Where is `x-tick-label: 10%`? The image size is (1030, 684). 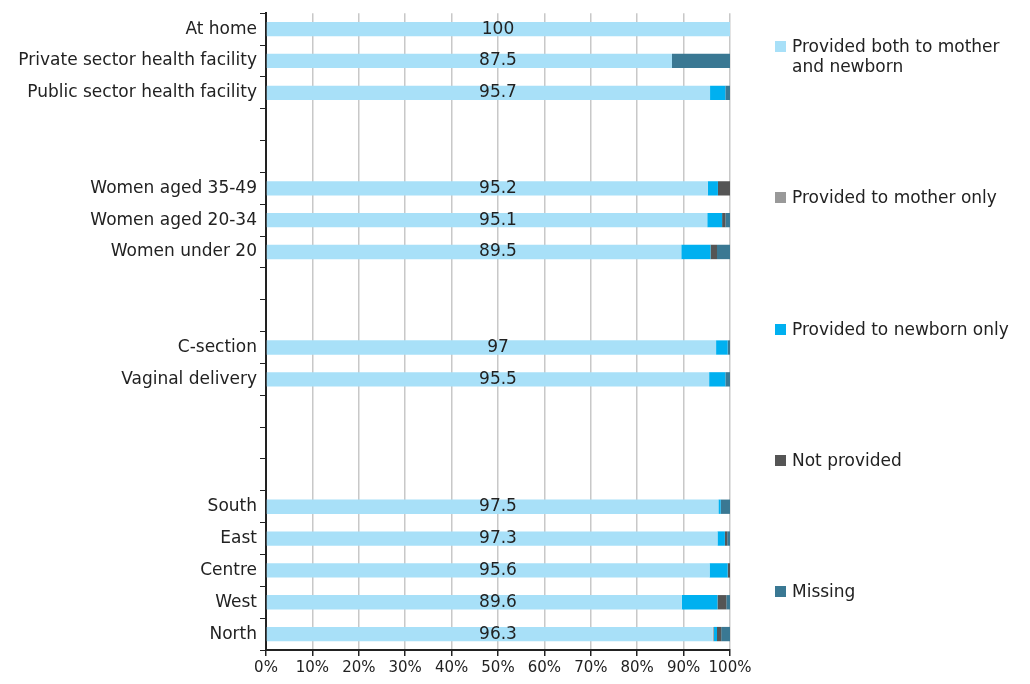 x-tick-label: 10% is located at coordinates (312, 666).